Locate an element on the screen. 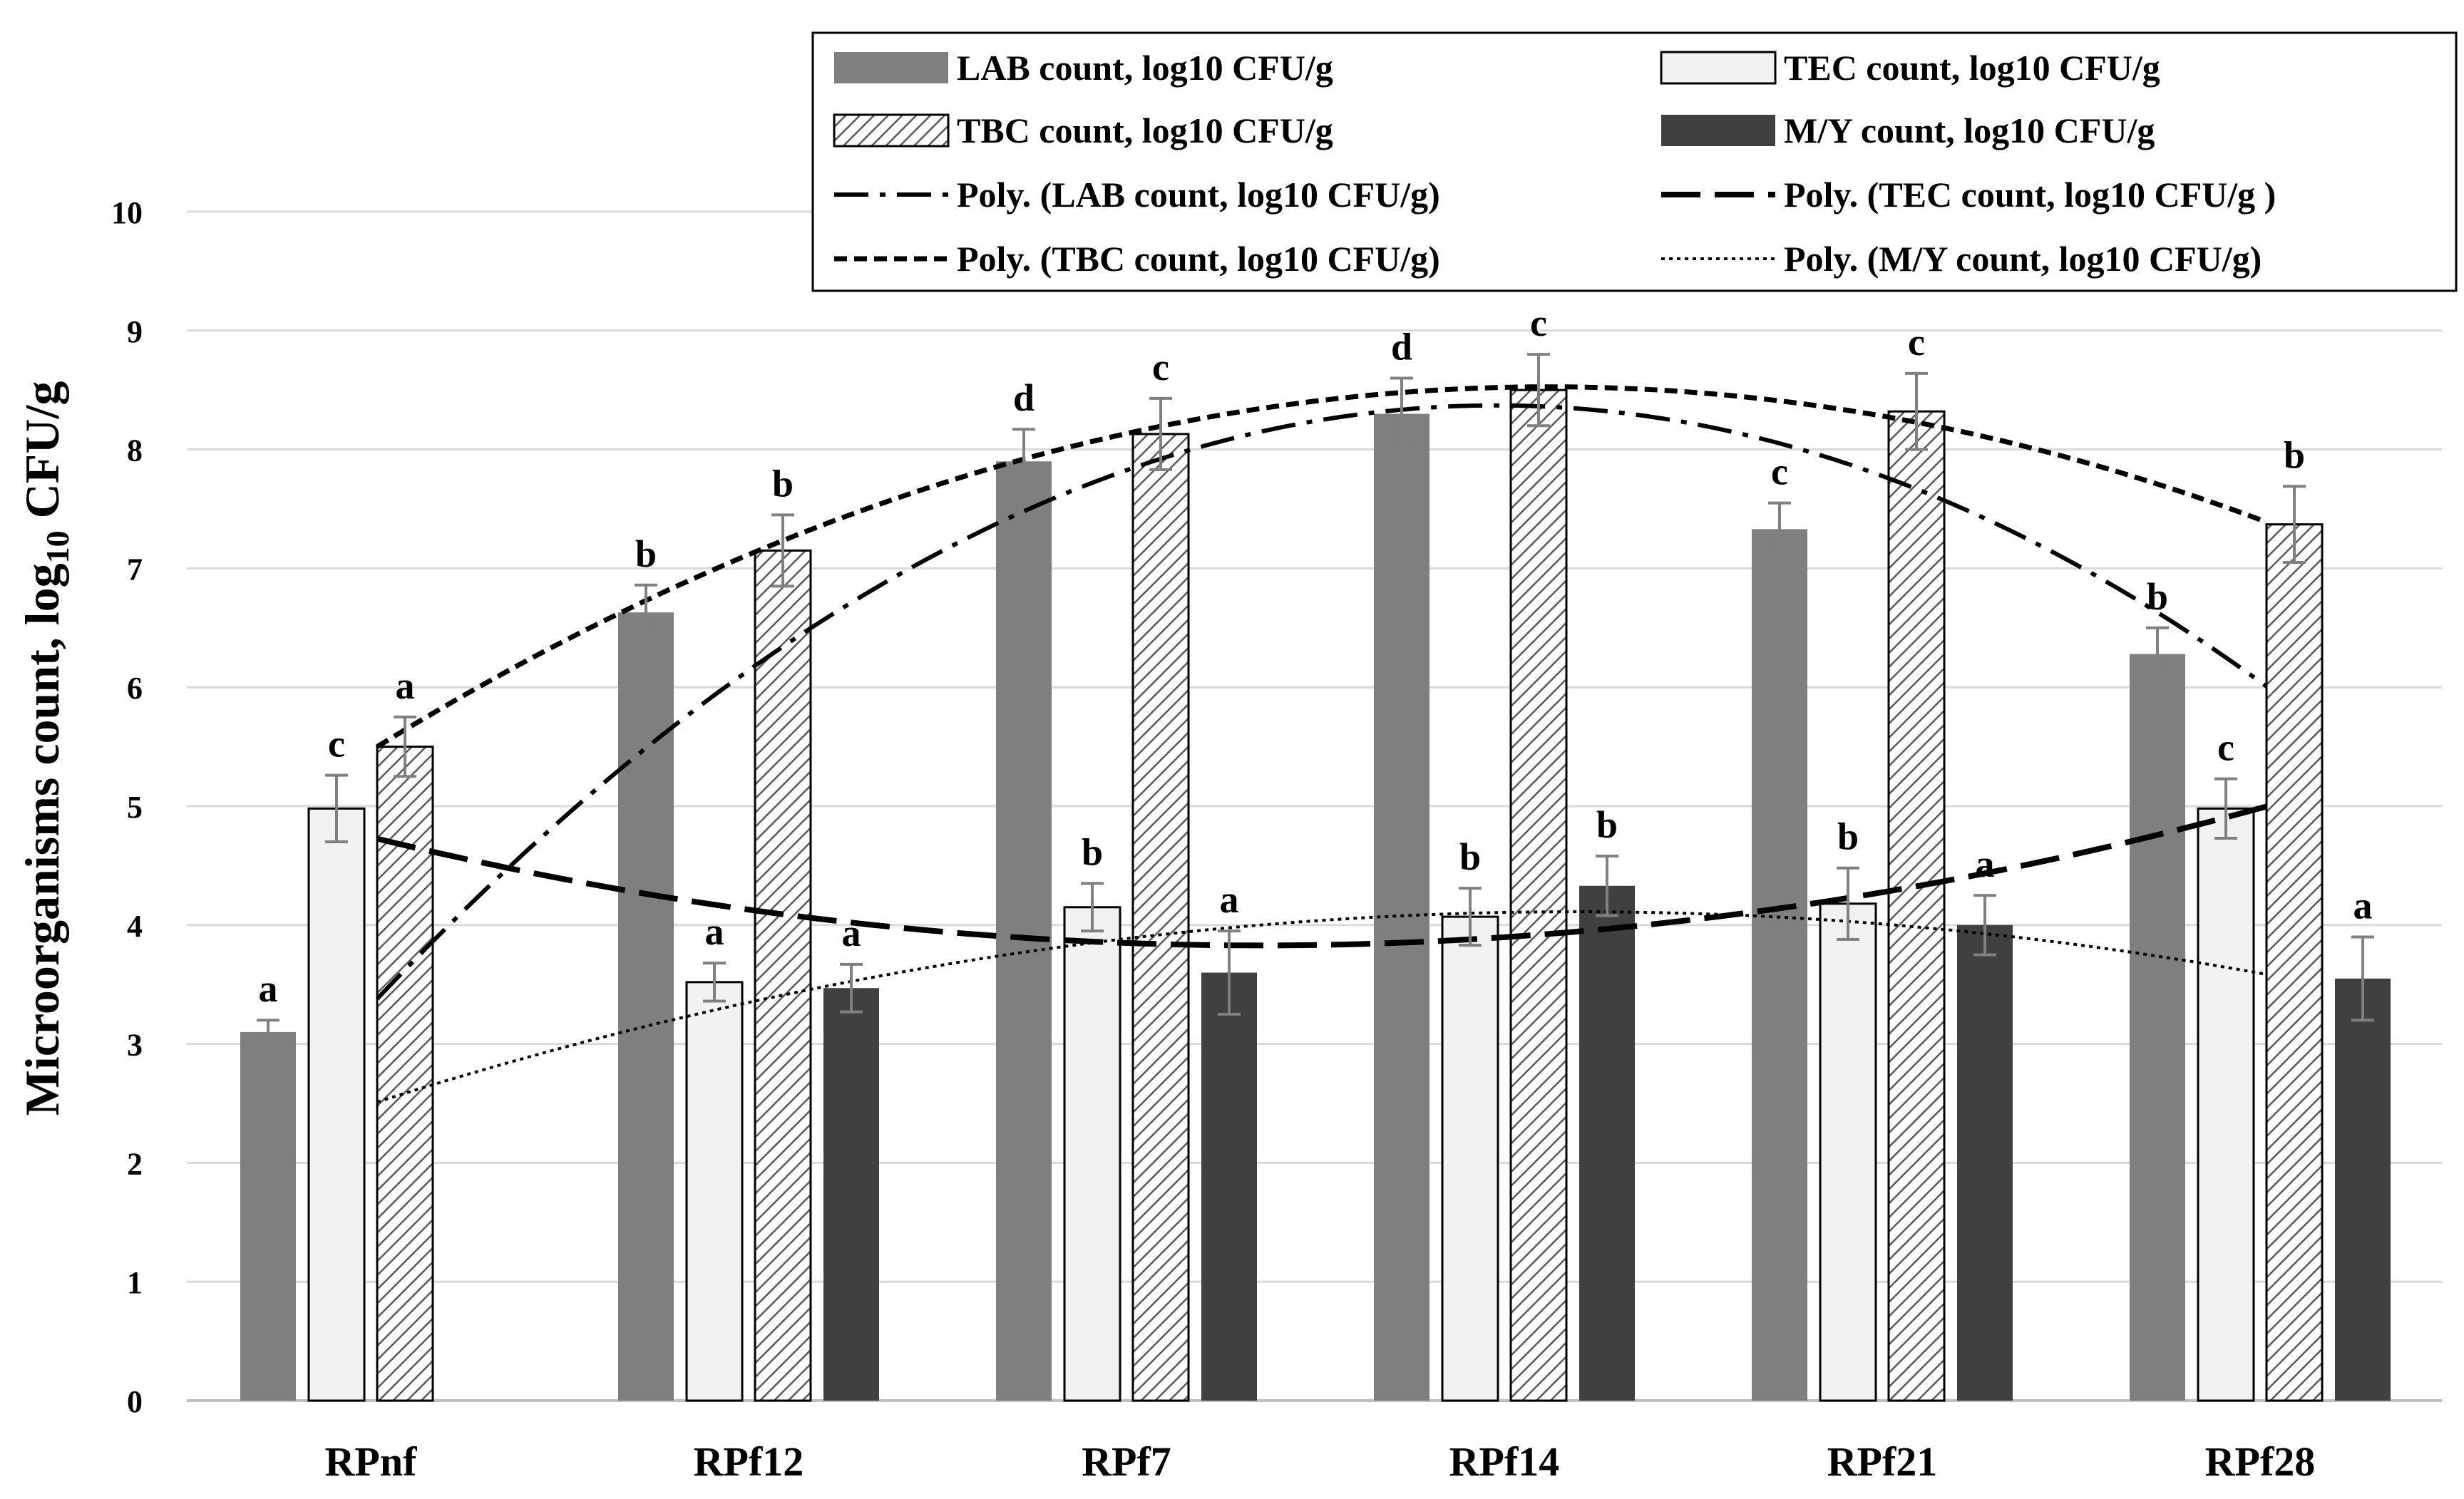 Image resolution: width=2464 pixels, height=1499 pixels. x-tick-label: RPf7 is located at coordinates (1126, 1462).